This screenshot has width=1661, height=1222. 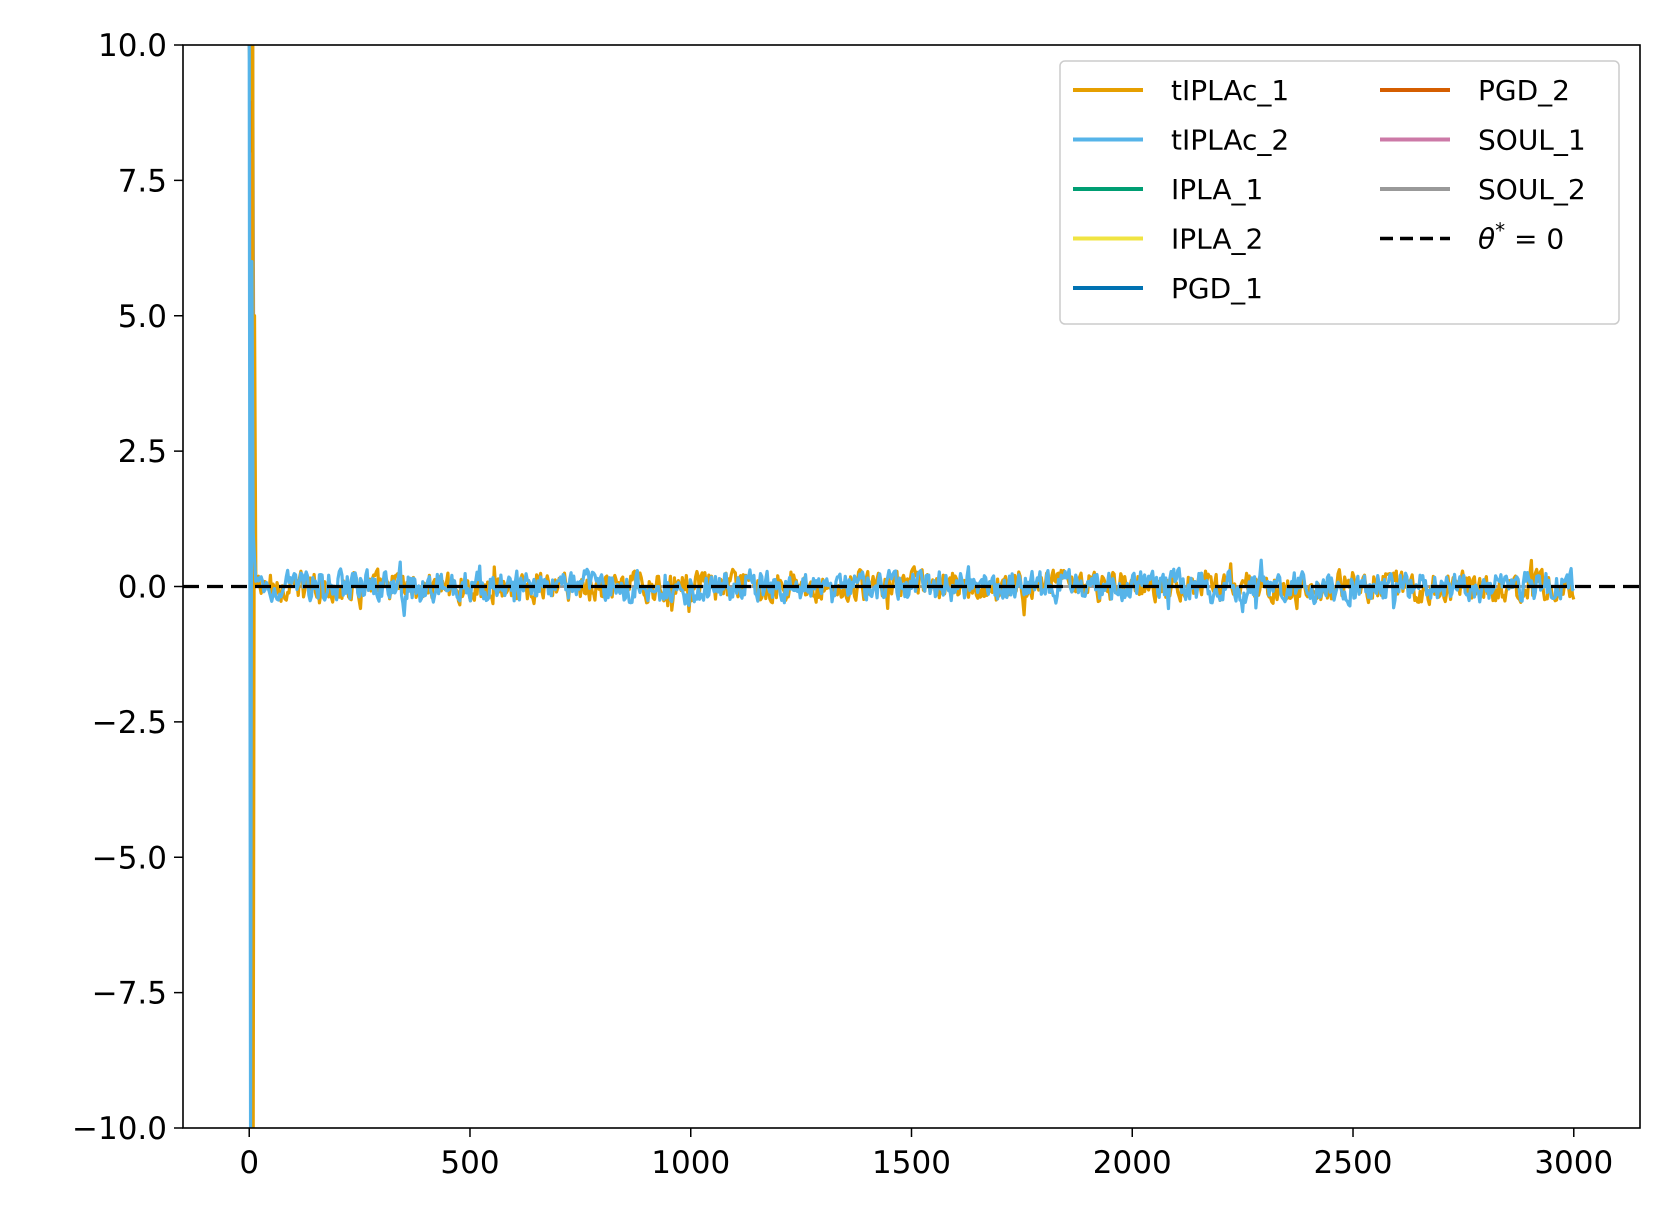 I want to click on x-tick-label: 2000, so click(x=1132, y=1163).